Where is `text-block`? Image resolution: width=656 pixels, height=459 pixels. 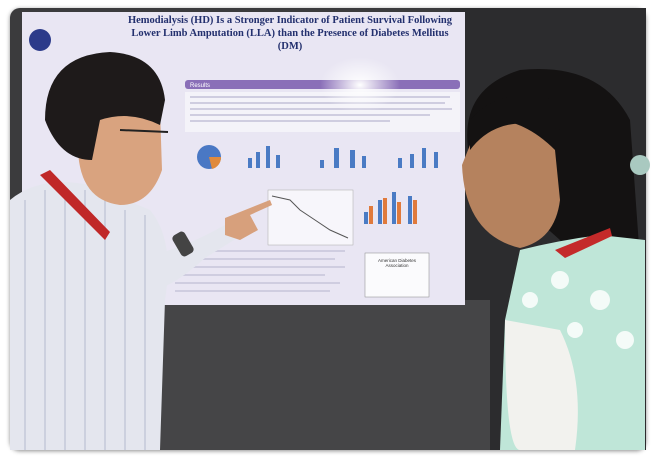
text-block is located at coordinates (322, 112).